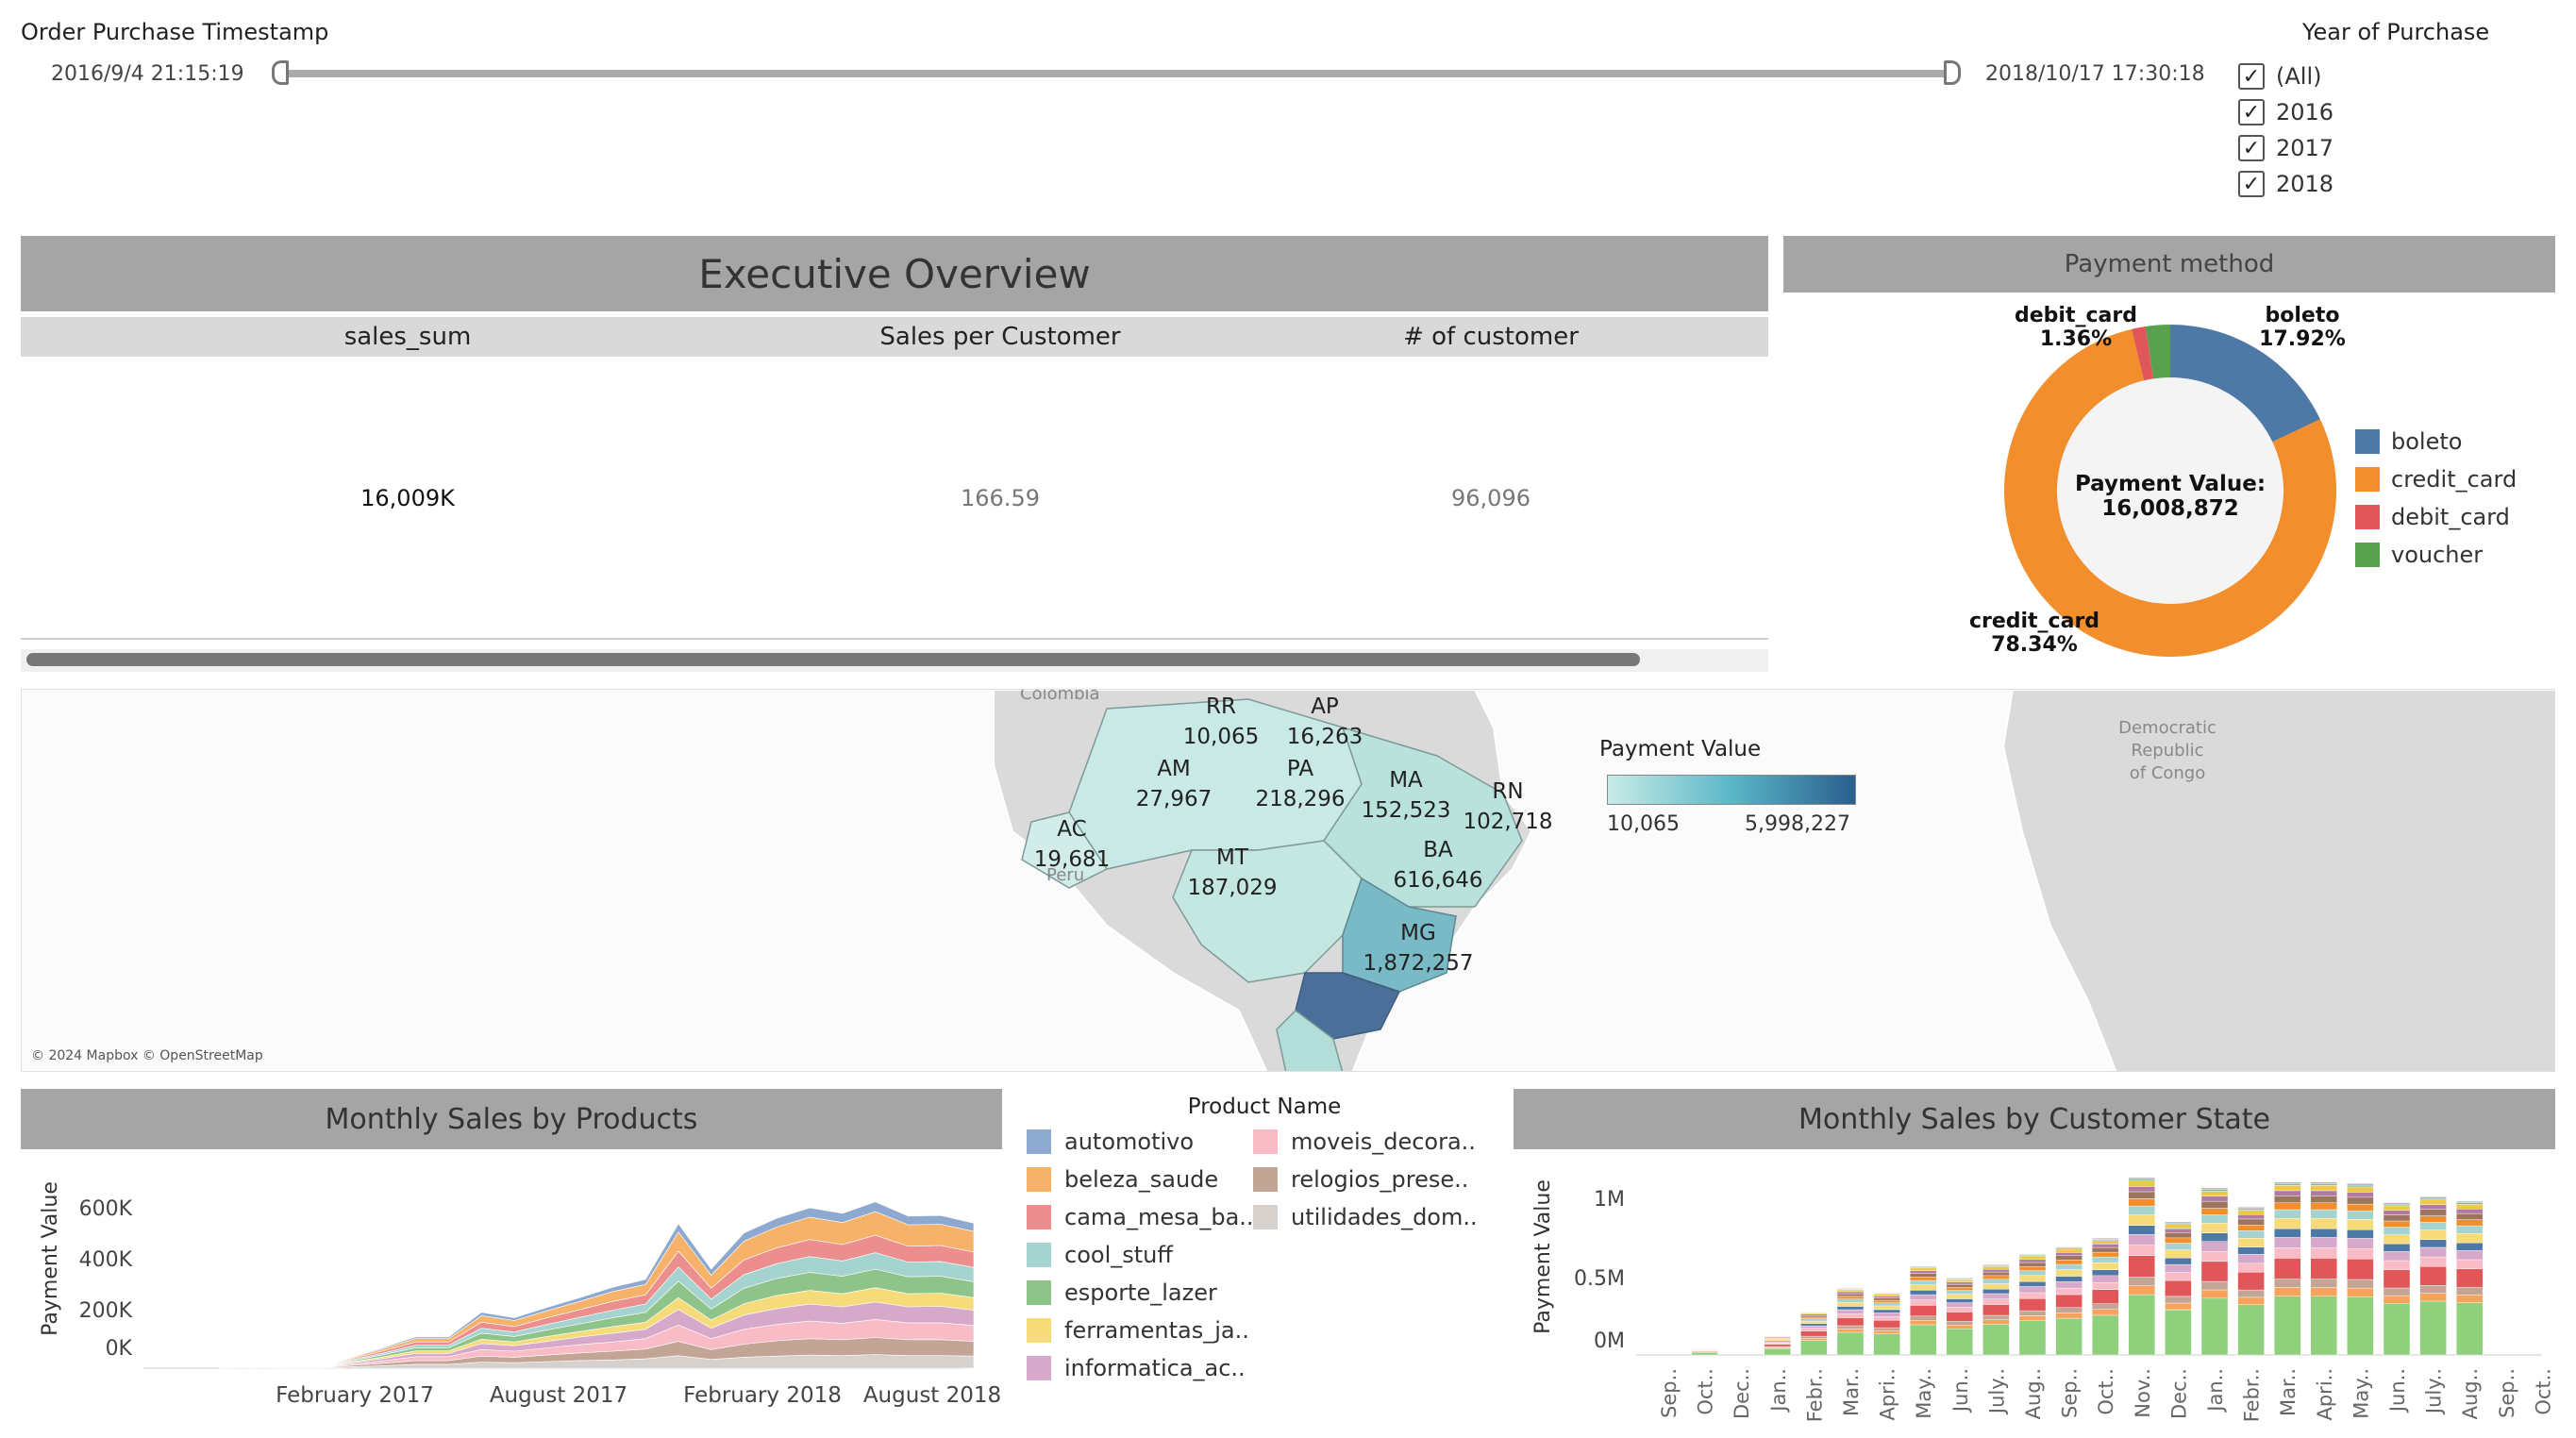  I want to click on timestamp-slider-start-handle, so click(280, 72).